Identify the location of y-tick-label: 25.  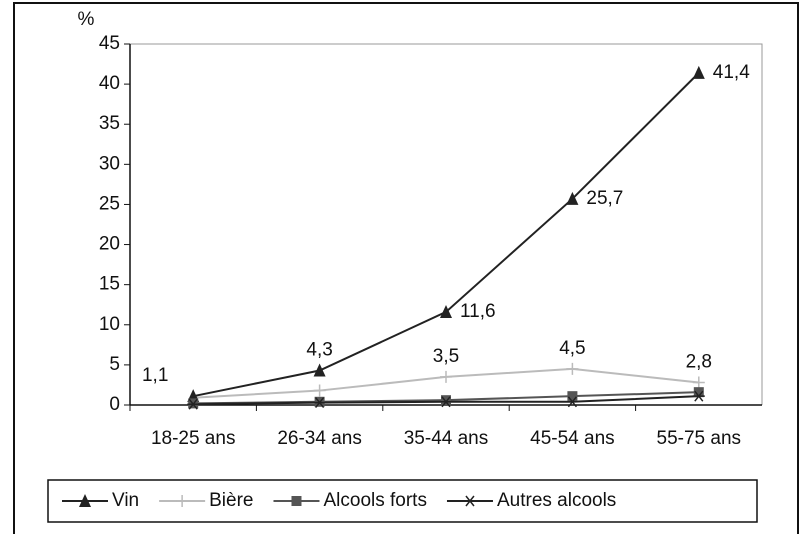
(109, 203).